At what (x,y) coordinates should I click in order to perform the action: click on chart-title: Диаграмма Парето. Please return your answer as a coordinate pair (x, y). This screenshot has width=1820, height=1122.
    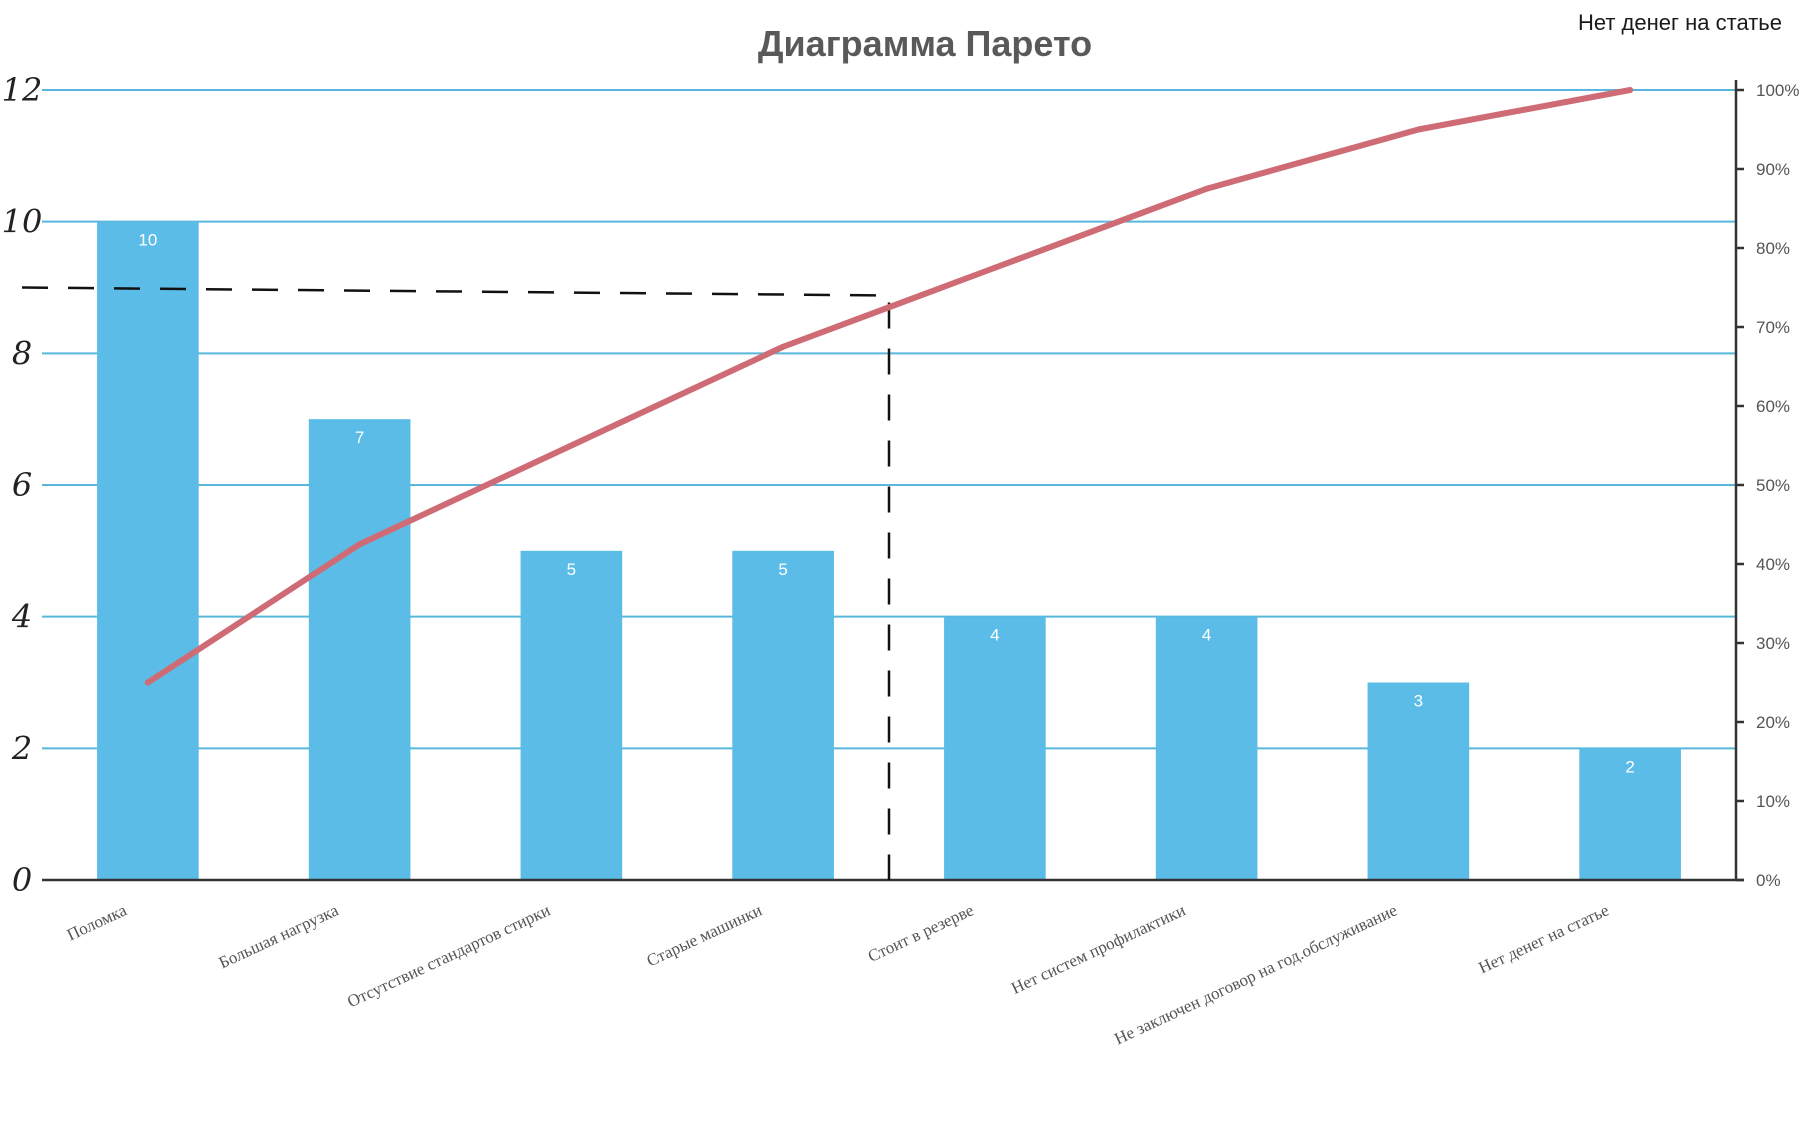
    Looking at the image, I should click on (925, 43).